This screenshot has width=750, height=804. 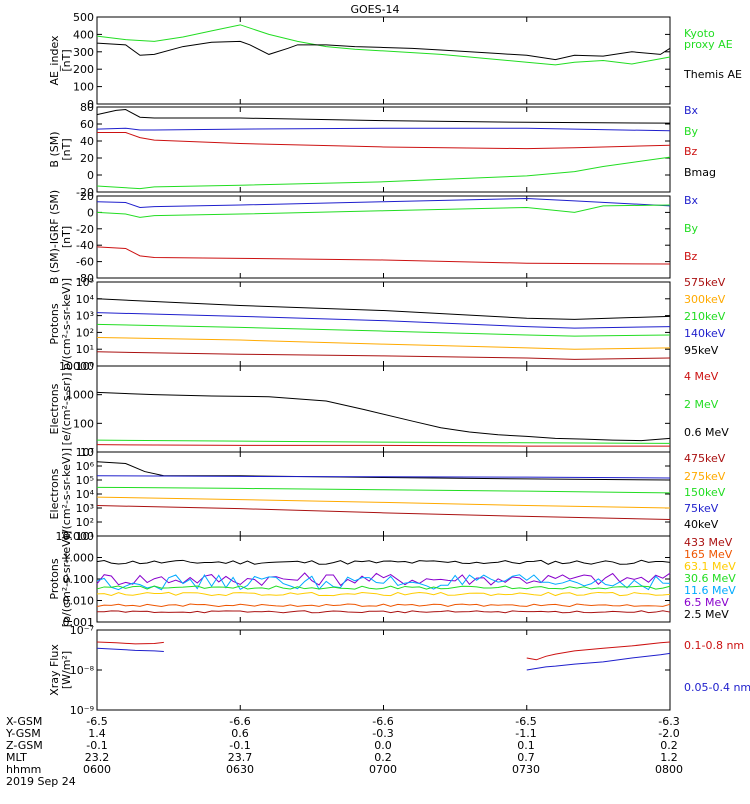 What do you see at coordinates (705, 333) in the screenshot?
I see `legend-entry: 140keV` at bounding box center [705, 333].